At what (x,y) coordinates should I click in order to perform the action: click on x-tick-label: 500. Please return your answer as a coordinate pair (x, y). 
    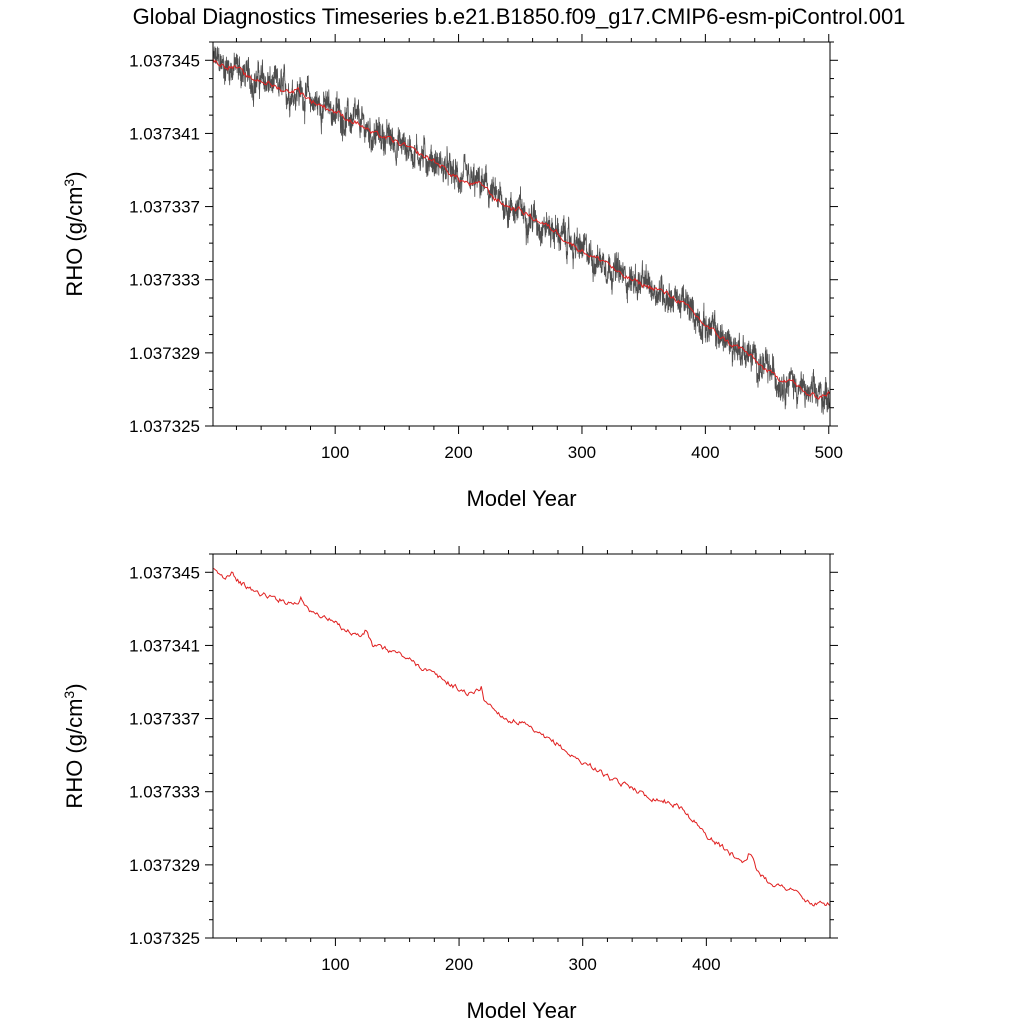
    Looking at the image, I should click on (829, 452).